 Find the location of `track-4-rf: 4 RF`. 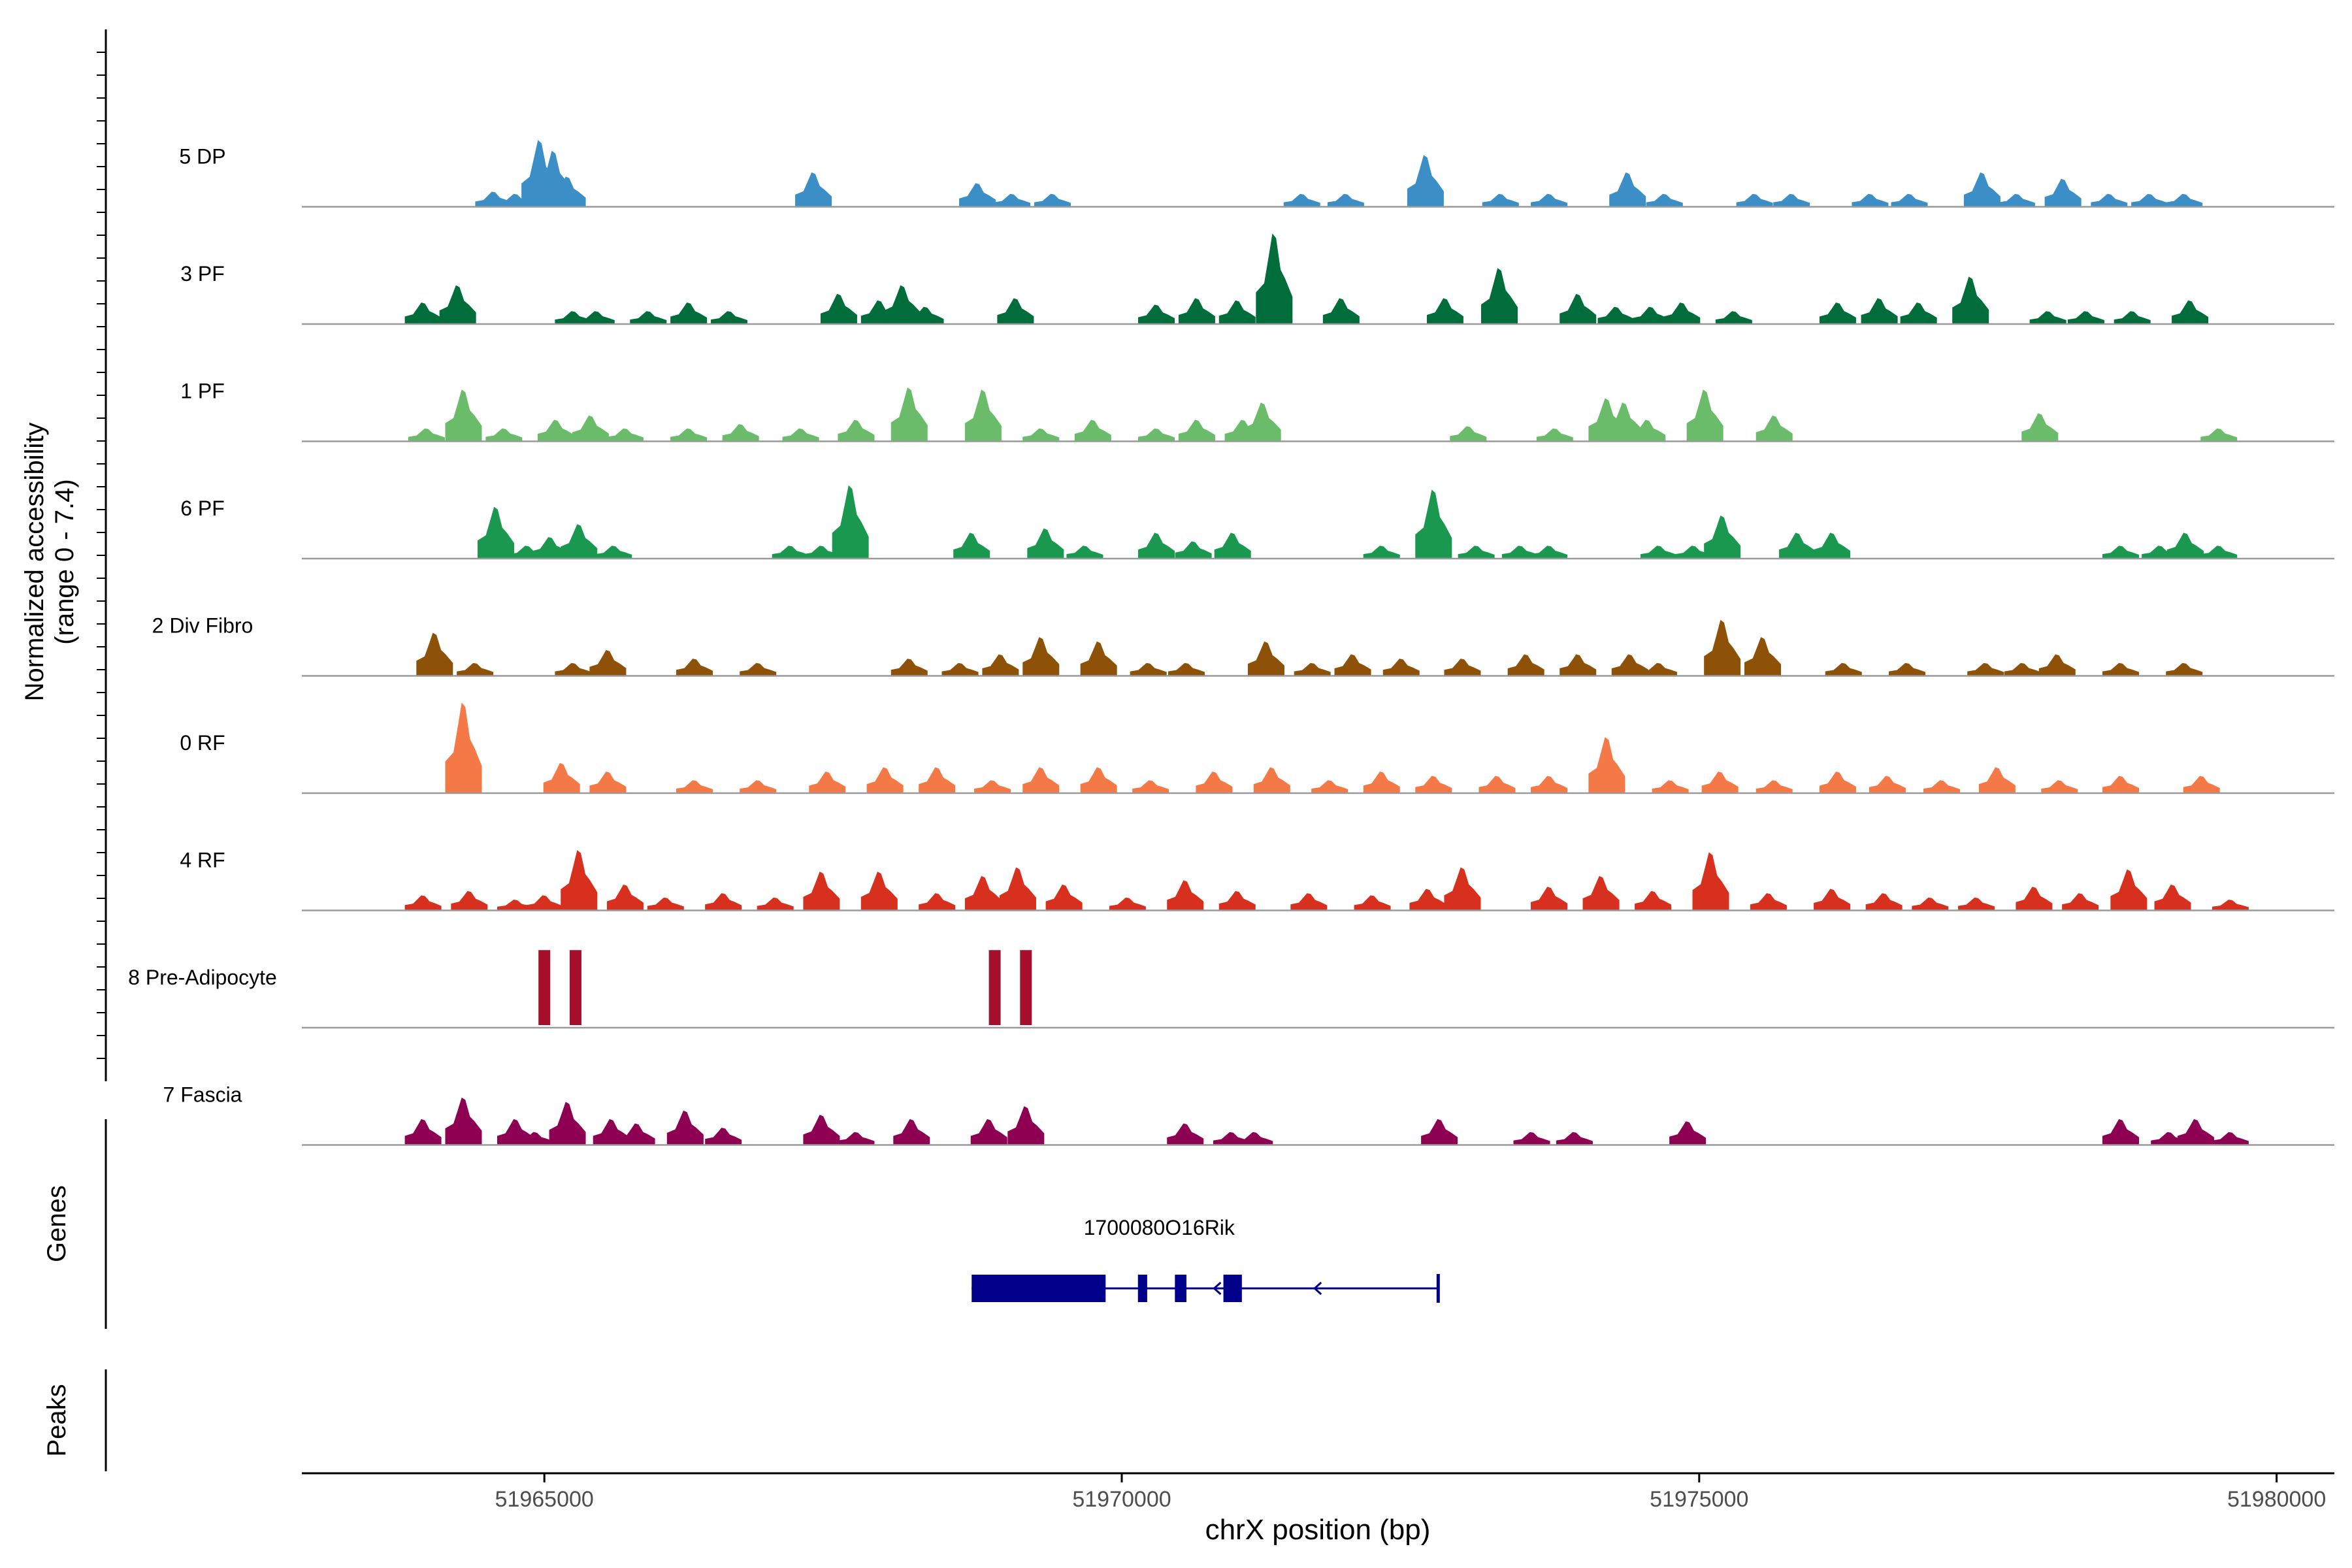

track-4-rf: 4 RF is located at coordinates (1257, 880).